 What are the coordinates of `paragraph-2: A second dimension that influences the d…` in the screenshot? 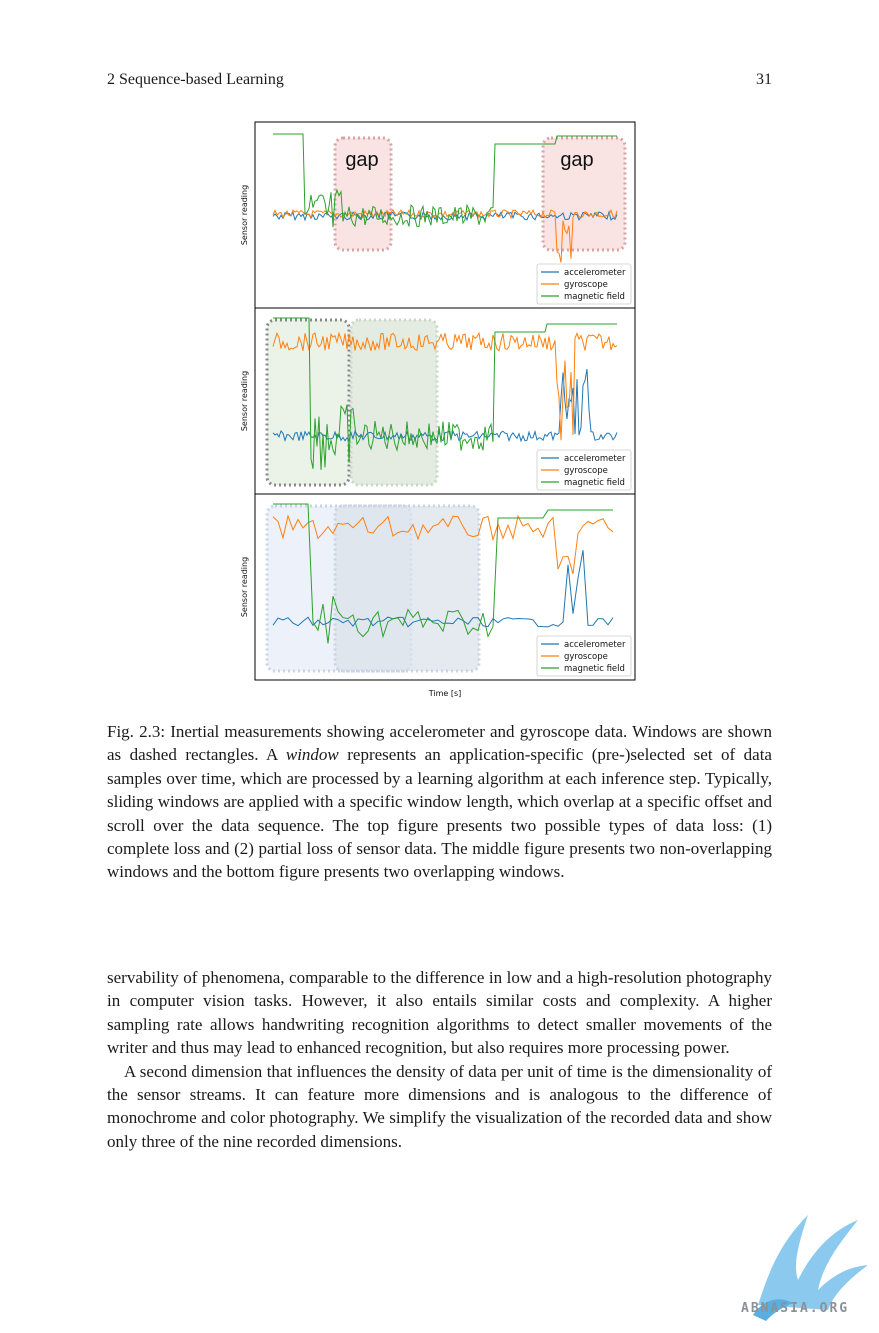 It's located at (439, 1106).